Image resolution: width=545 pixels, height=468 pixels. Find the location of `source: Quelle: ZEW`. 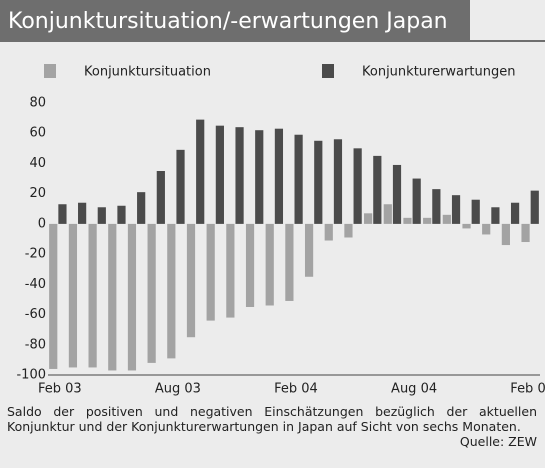

source: Quelle: ZEW is located at coordinates (498, 441).